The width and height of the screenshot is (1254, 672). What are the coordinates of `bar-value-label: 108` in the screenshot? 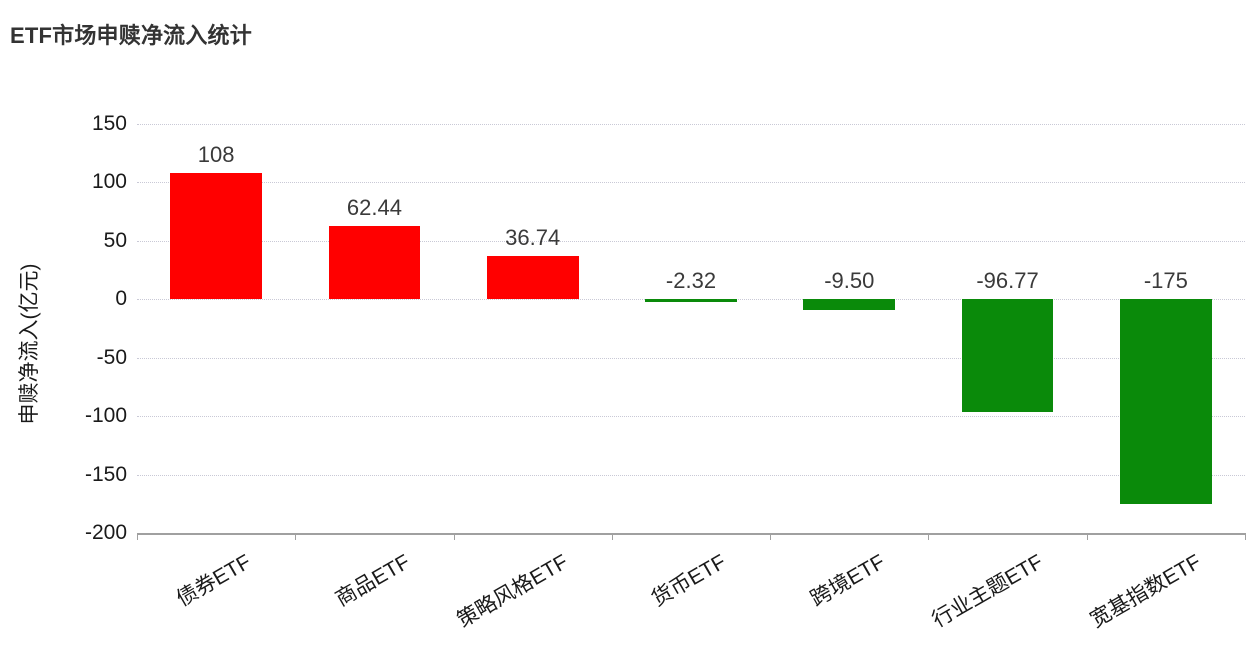 It's located at (216, 155).